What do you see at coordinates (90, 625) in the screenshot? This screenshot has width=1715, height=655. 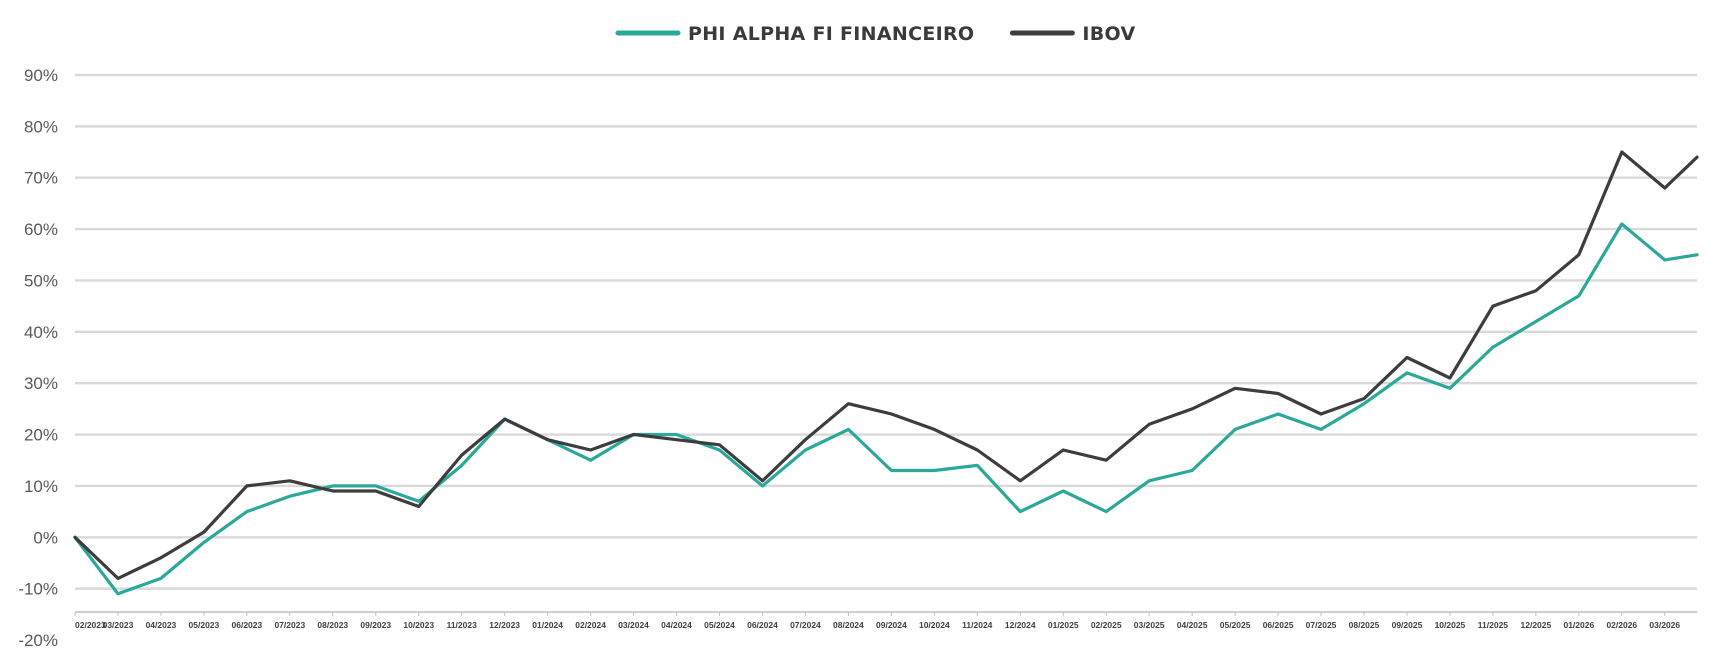 I see `x-tick-label: 02/2023` at bounding box center [90, 625].